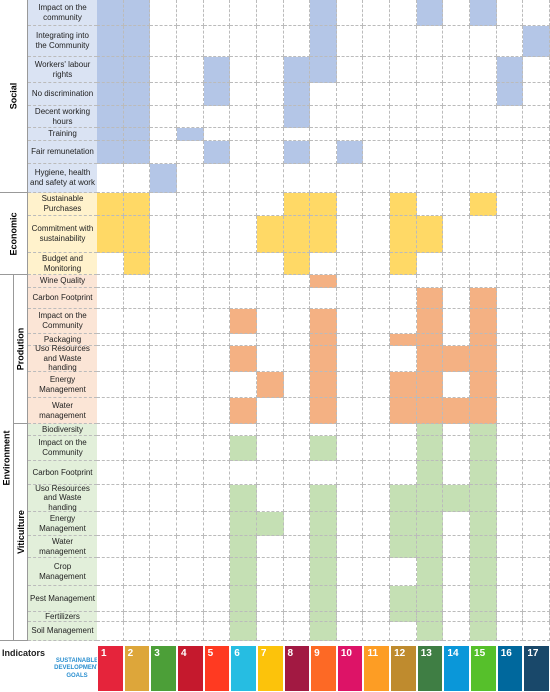 This screenshot has width=550, height=692. What do you see at coordinates (62, 430) in the screenshot?
I see `row-label: Biodiversity` at bounding box center [62, 430].